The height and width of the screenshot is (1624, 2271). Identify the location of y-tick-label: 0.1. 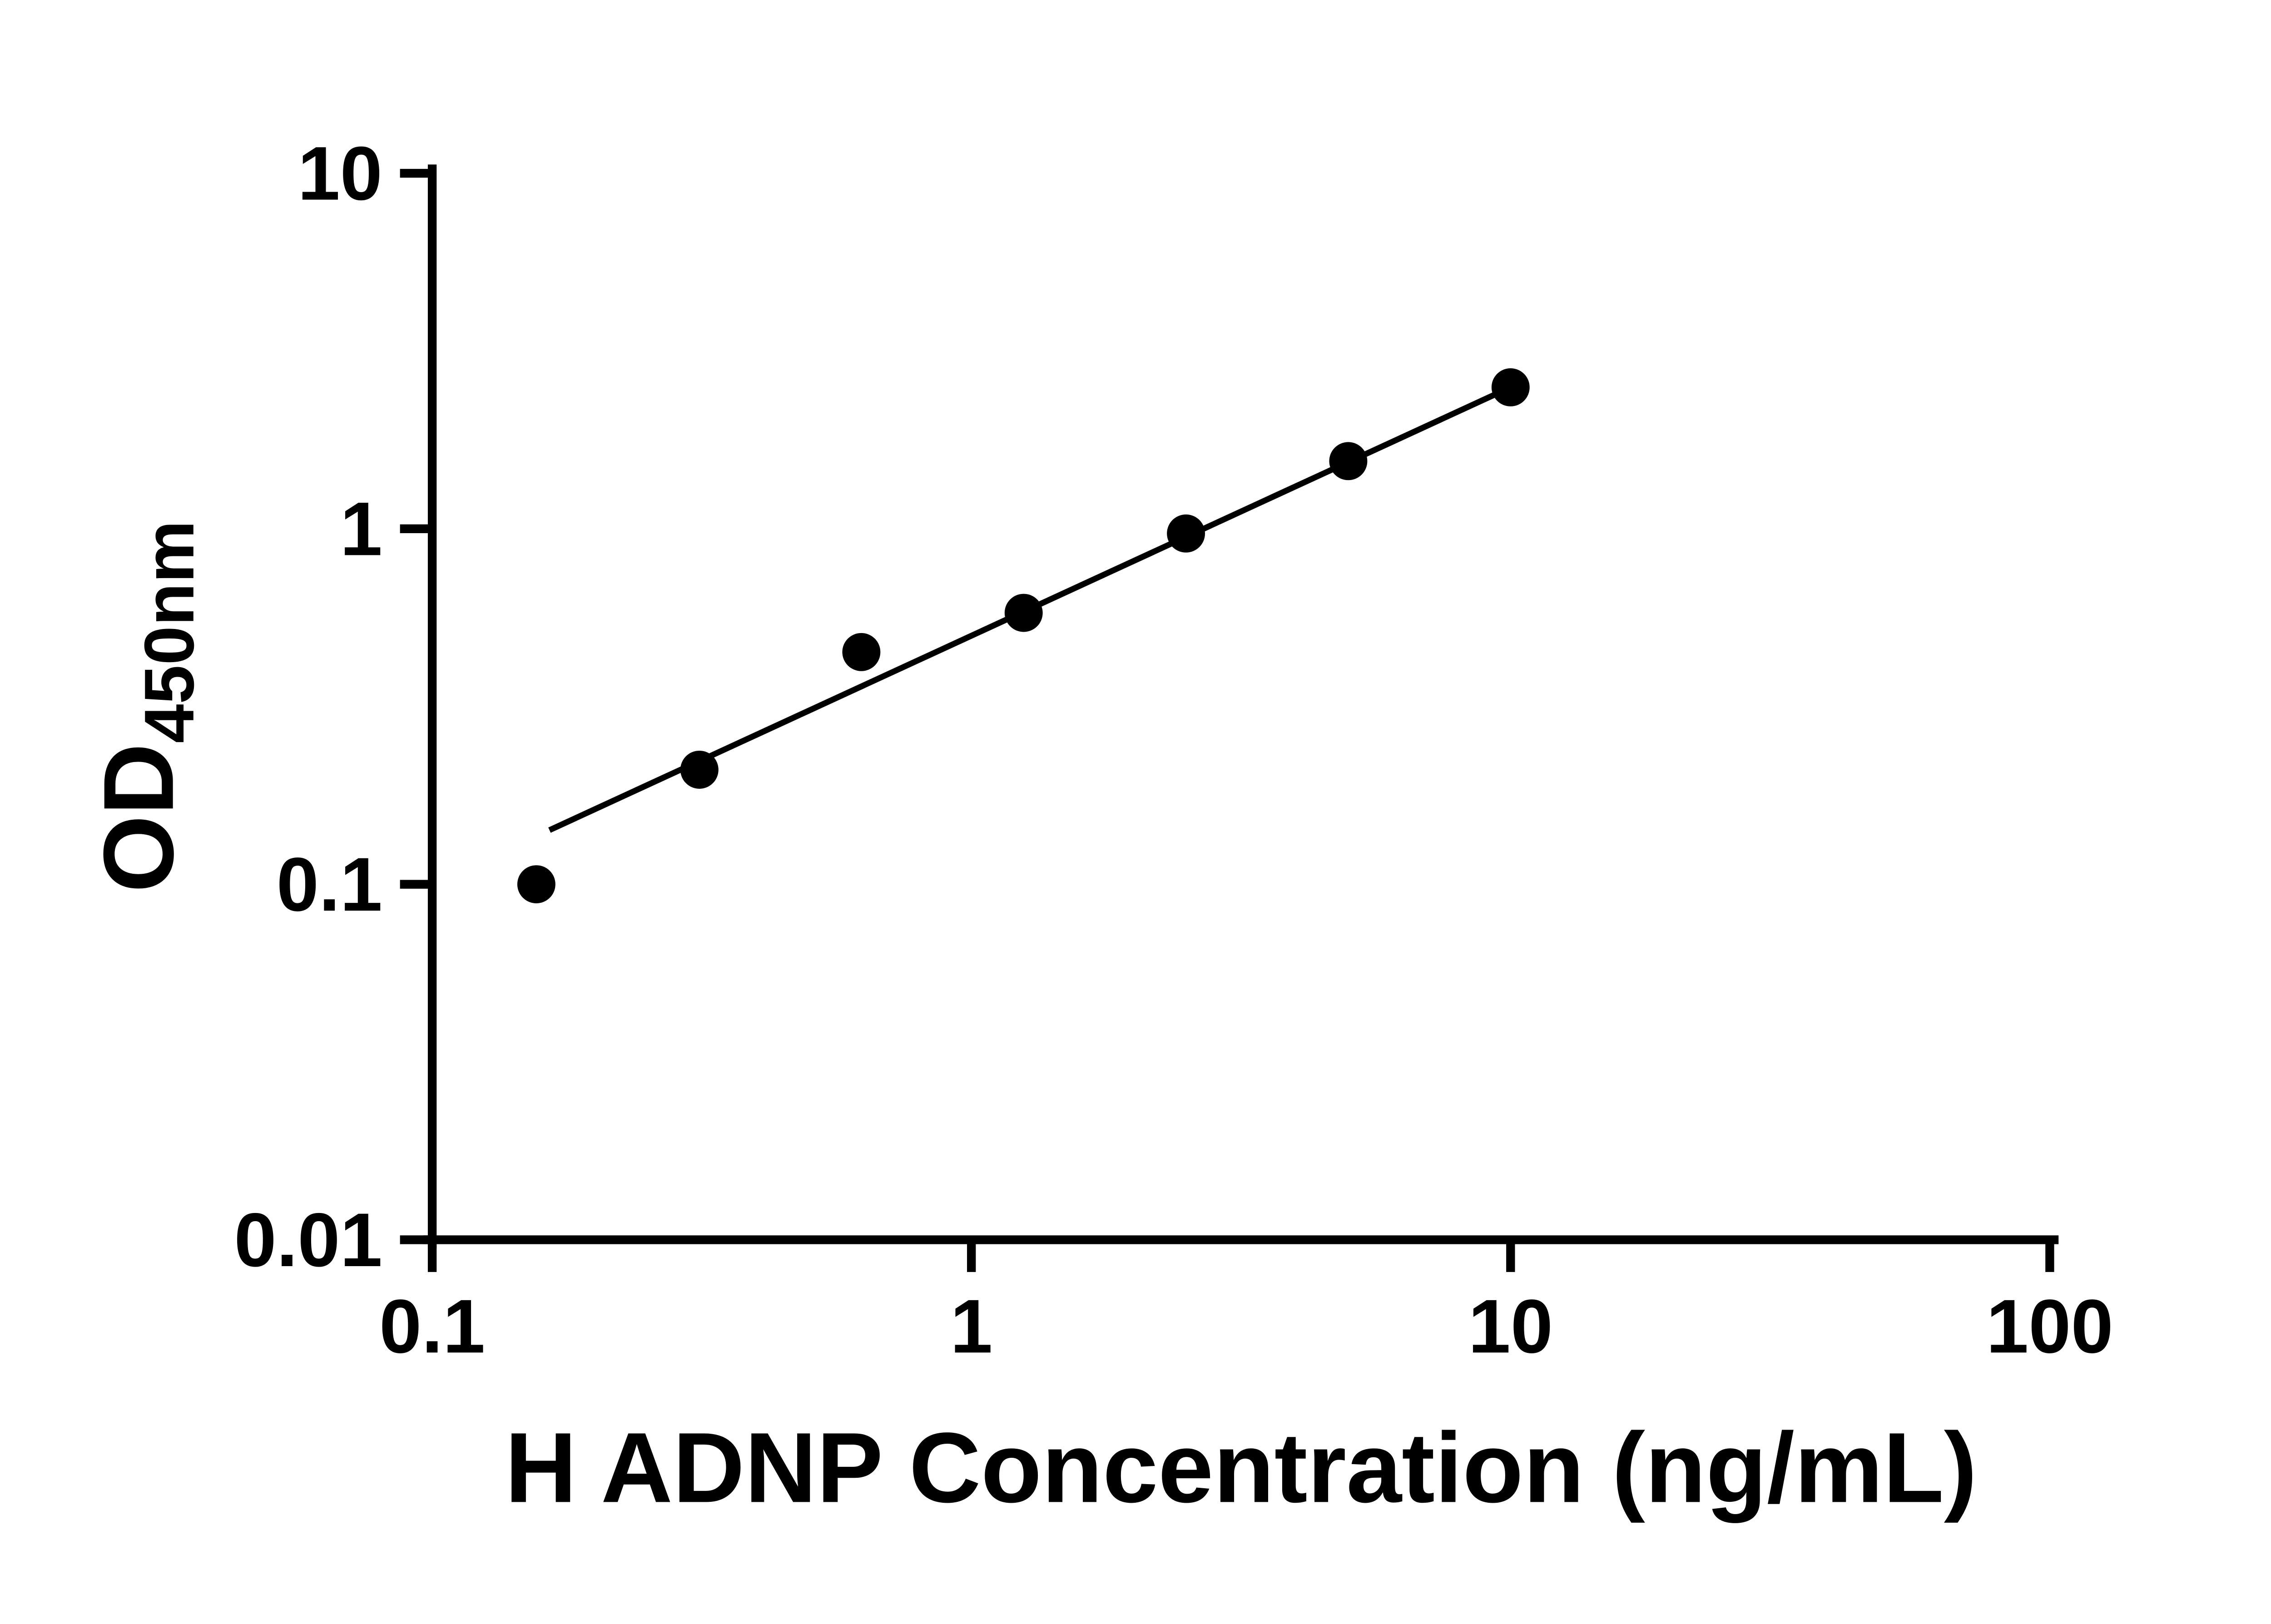
(329, 884).